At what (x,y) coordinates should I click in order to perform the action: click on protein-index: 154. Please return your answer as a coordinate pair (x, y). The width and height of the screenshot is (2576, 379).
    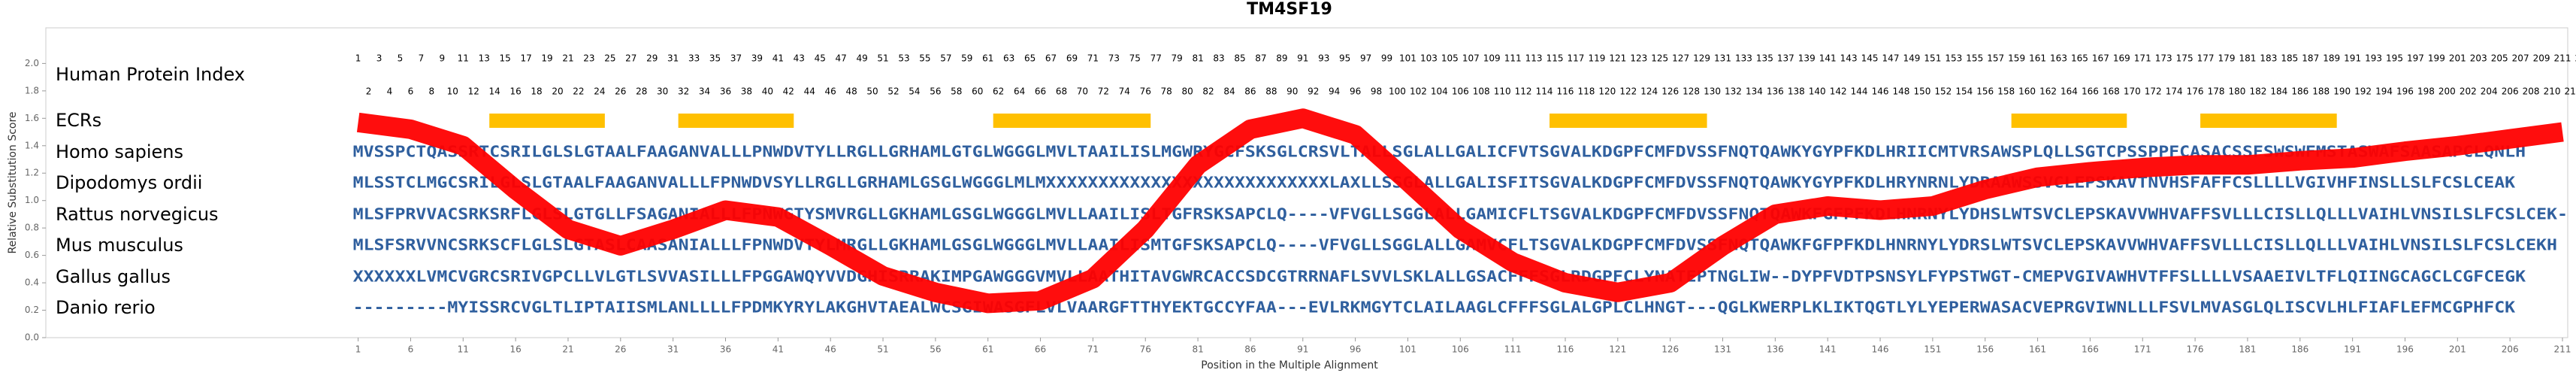
    Looking at the image, I should click on (1964, 92).